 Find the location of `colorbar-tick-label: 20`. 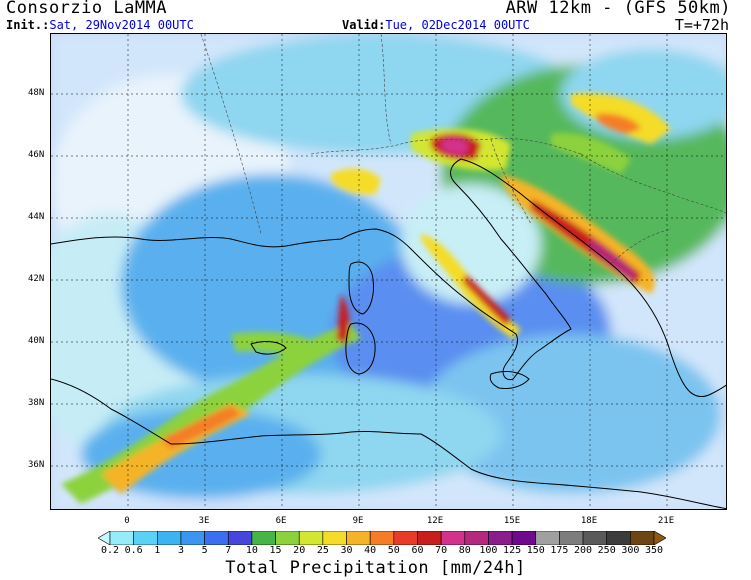

colorbar-tick-label: 20 is located at coordinates (299, 550).